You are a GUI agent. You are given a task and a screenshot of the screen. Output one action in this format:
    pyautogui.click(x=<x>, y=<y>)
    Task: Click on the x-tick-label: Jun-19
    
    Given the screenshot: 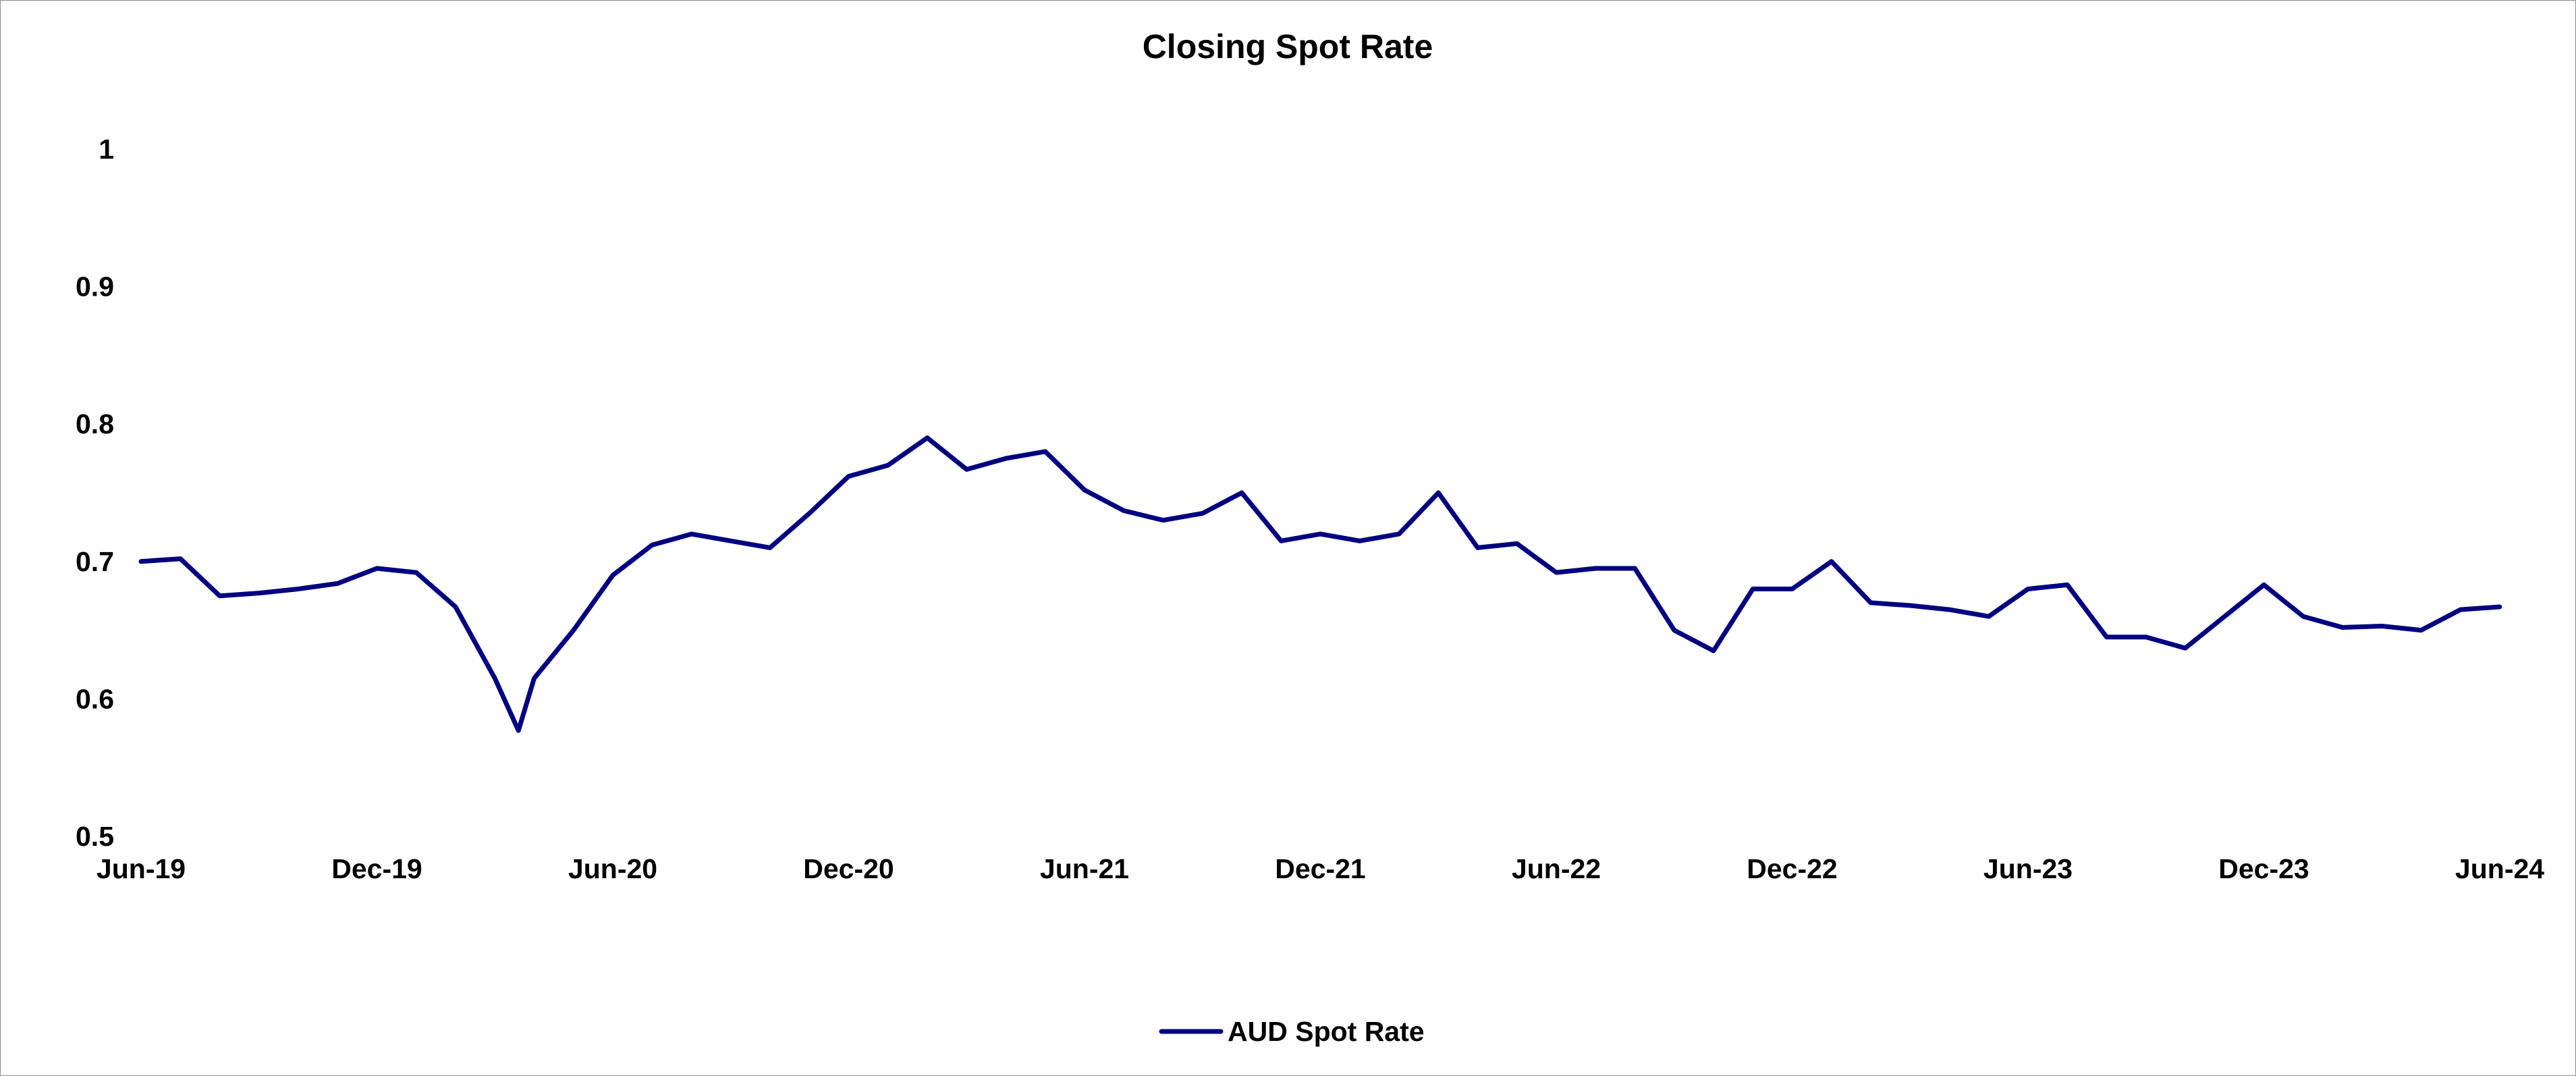 What is the action you would take?
    pyautogui.click(x=141, y=868)
    